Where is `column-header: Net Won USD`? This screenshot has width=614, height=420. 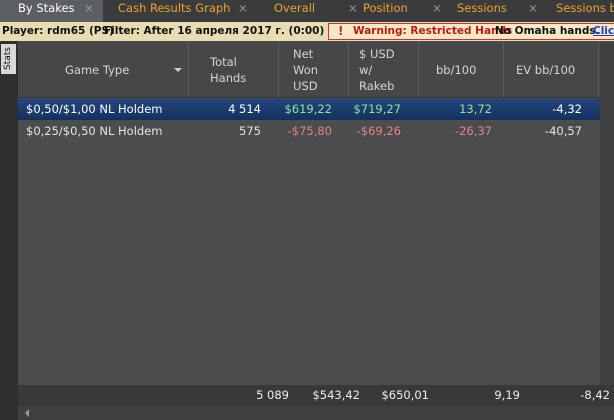
column-header: Net Won USD is located at coordinates (314, 69).